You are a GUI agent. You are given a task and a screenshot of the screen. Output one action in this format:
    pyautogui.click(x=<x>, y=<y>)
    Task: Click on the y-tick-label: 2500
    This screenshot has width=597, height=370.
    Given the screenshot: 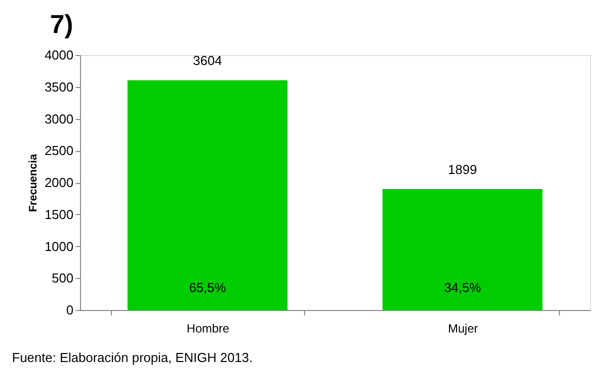 What is the action you would take?
    pyautogui.click(x=59, y=150)
    